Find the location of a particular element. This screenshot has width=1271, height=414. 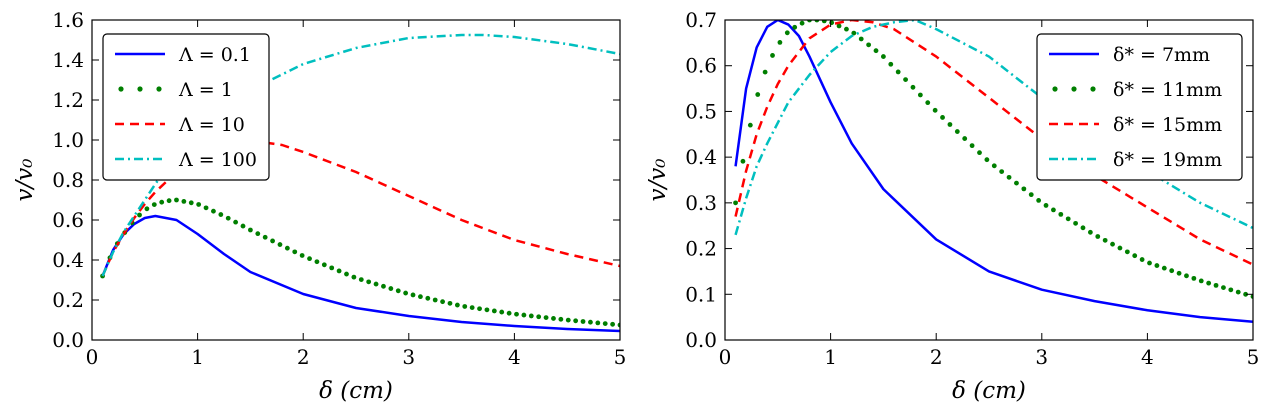

y-tick-label: 0.4 is located at coordinates (68, 260).